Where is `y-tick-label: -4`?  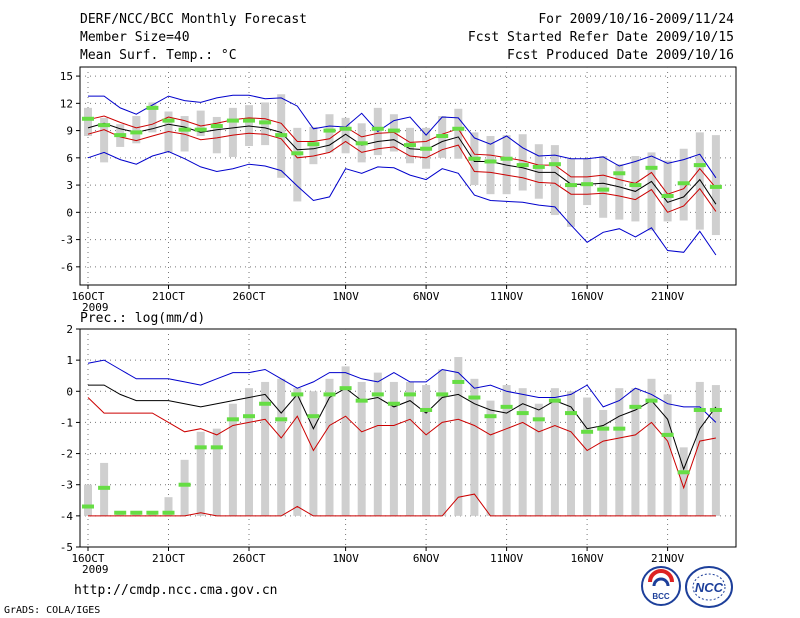 y-tick-label: -4 is located at coordinates (67, 516).